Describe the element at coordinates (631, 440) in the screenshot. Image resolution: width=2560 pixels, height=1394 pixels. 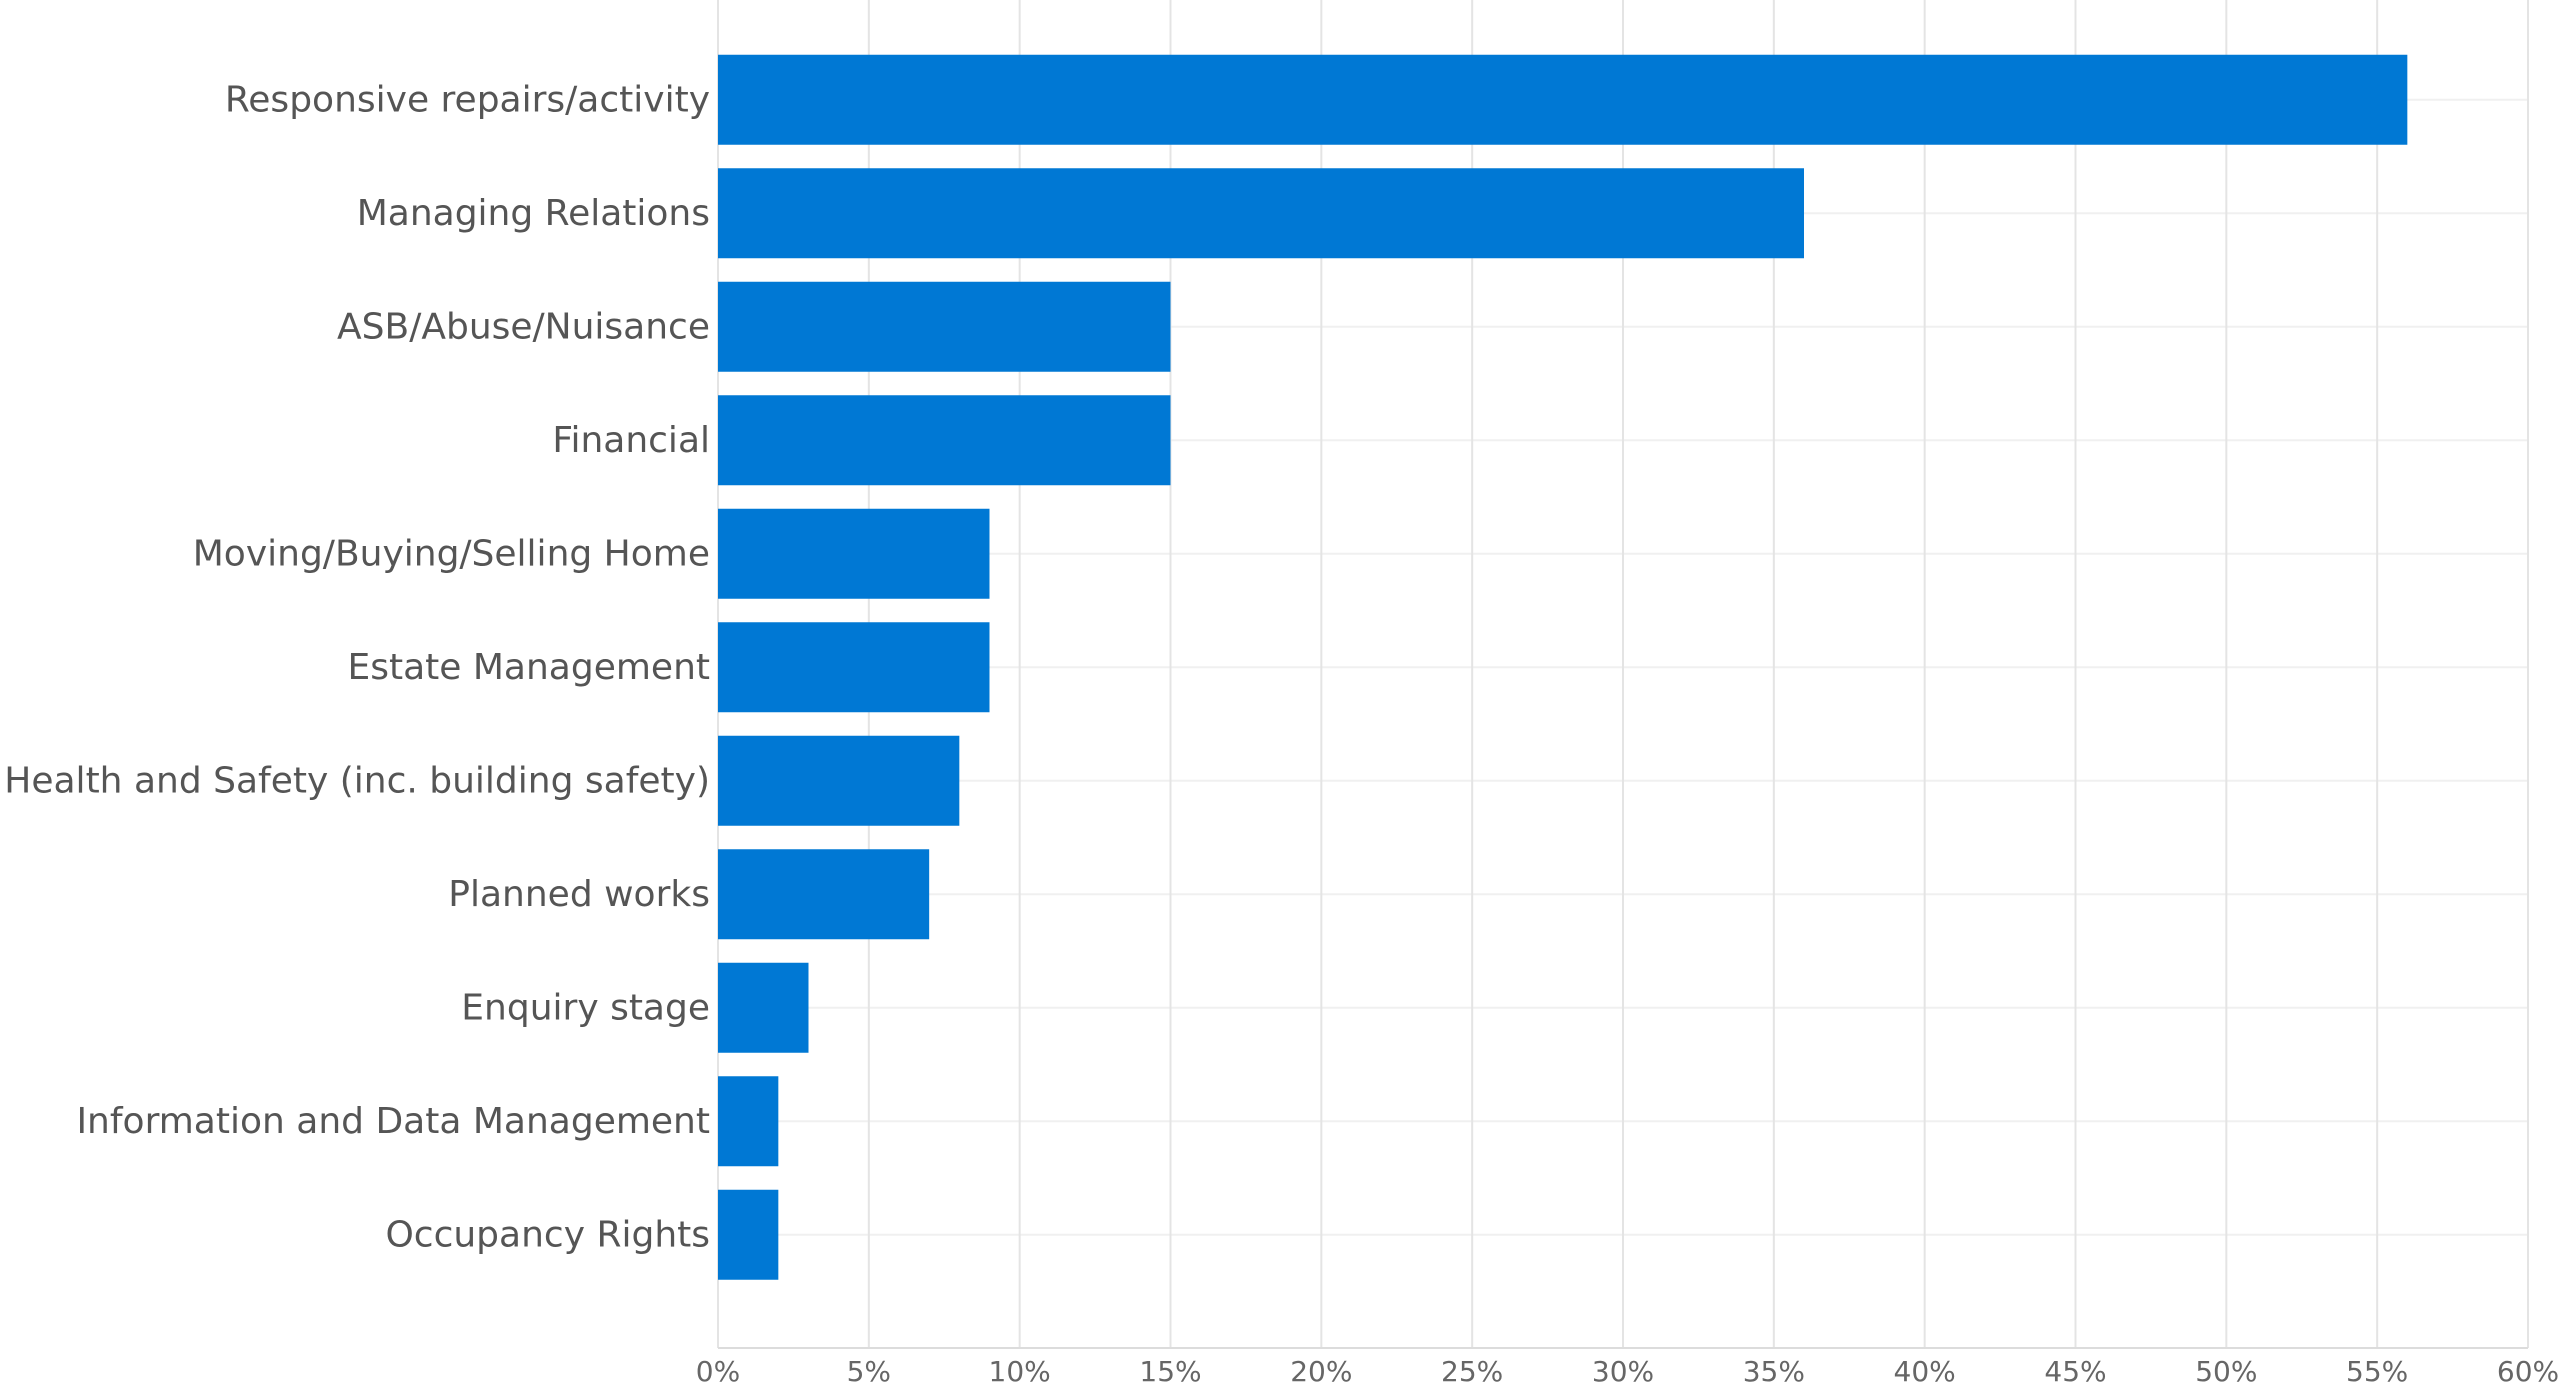
I see `category-label: Financial` at that location.